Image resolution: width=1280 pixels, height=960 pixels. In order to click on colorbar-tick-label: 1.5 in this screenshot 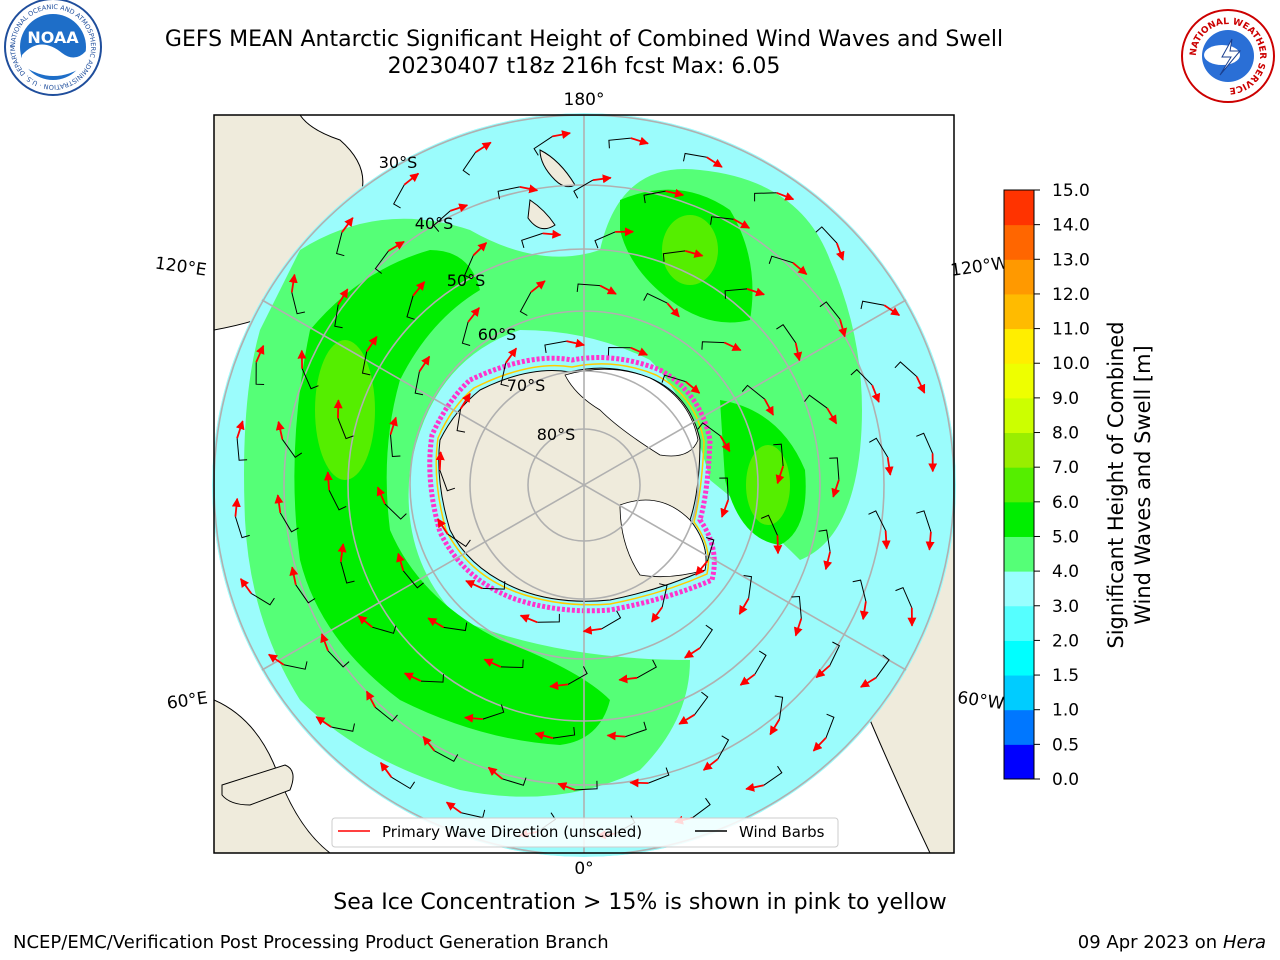, I will do `click(1065, 676)`.